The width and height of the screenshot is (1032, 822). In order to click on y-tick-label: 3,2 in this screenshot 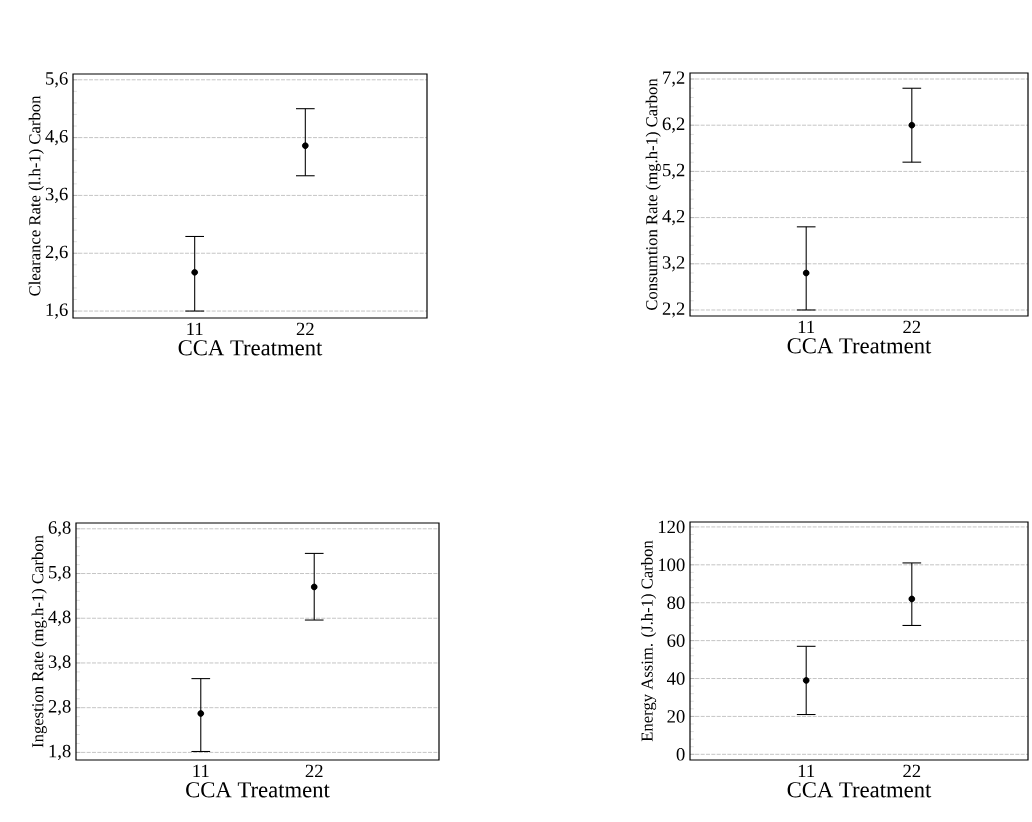, I will do `click(673, 264)`.